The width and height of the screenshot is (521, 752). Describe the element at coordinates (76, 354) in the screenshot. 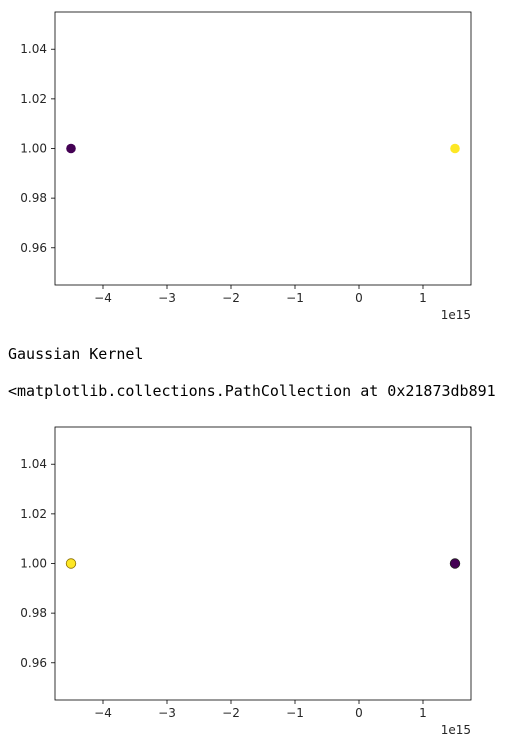

I see `kernel-title-output: Gaussian Kernel` at that location.